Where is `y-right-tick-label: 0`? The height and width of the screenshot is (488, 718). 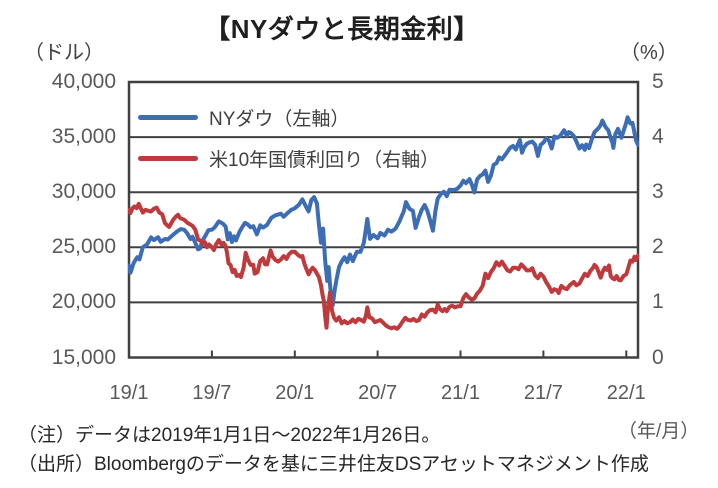 y-right-tick-label: 0 is located at coordinates (658, 357).